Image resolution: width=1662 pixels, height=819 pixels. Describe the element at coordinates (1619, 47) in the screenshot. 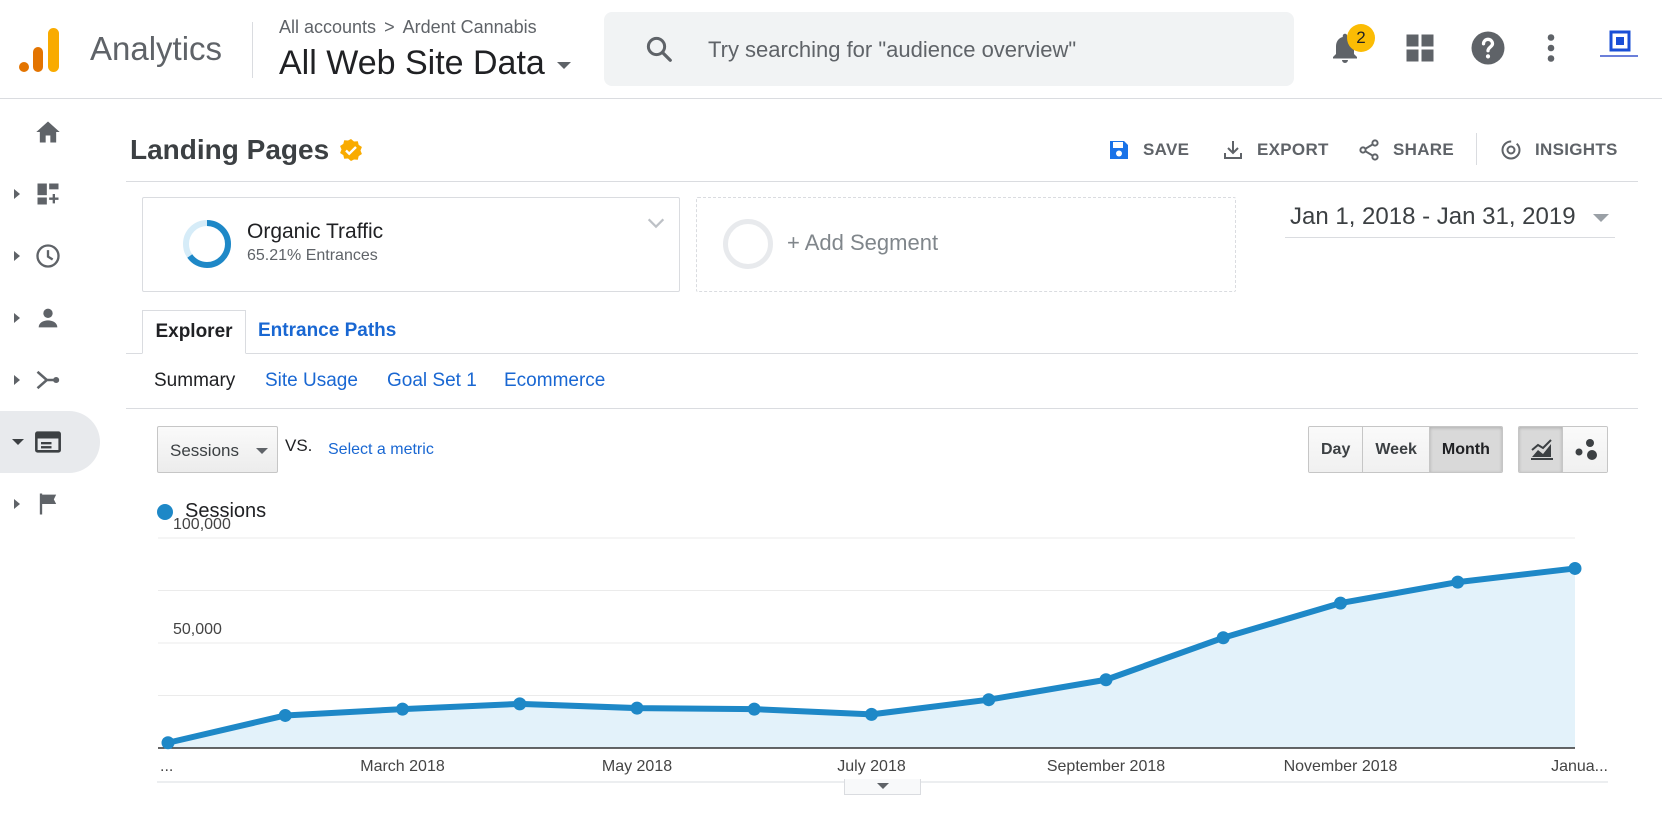

I see `account-avatar` at that location.